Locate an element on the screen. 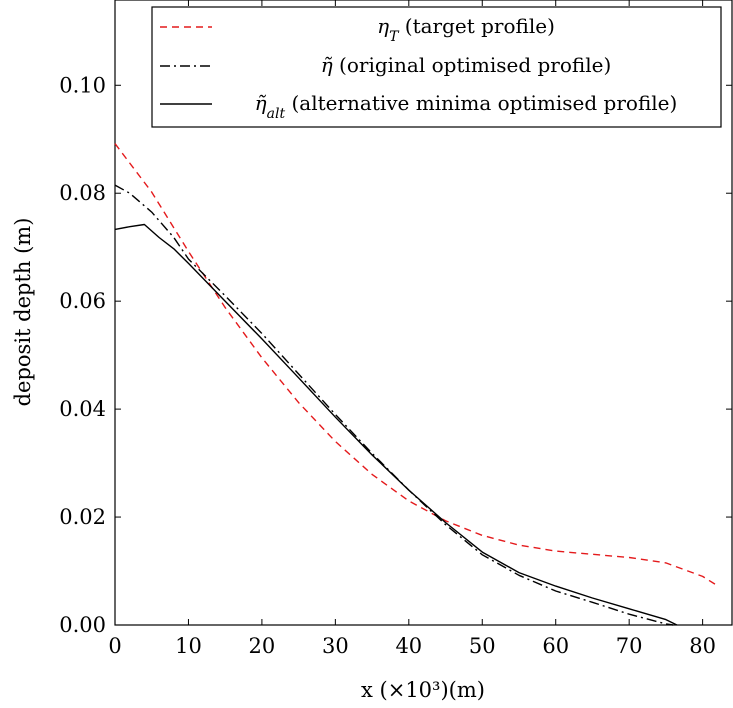 The height and width of the screenshot is (708, 733). x-tick-label: 20 is located at coordinates (262, 646).